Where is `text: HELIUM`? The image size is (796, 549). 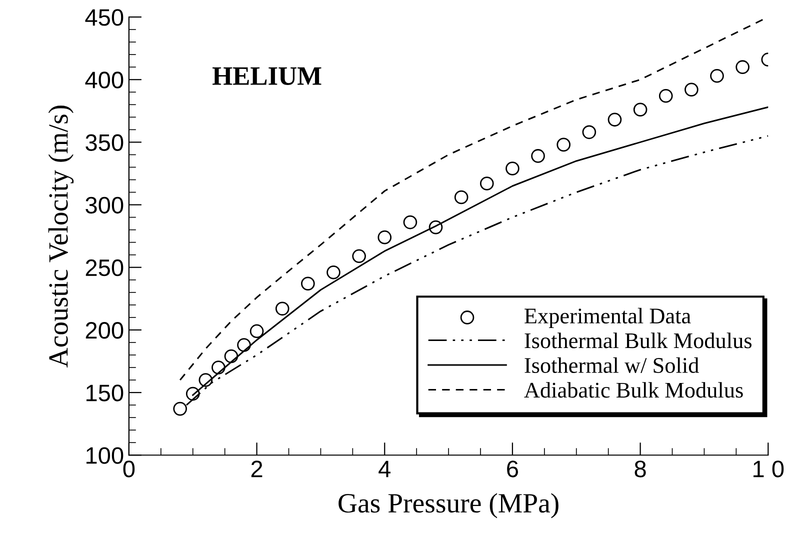
text: HELIUM is located at coordinates (267, 76).